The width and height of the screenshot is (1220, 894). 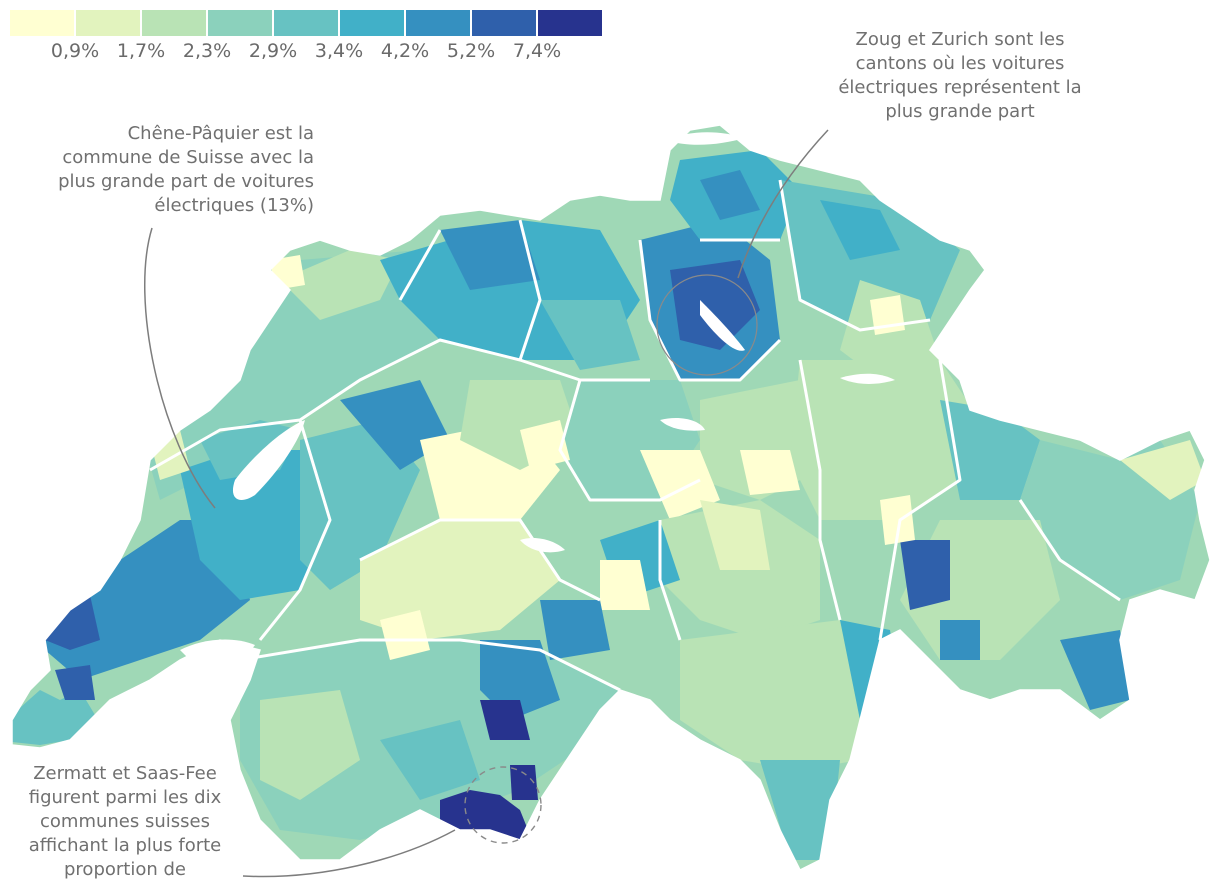 What do you see at coordinates (783, 204) in the screenshot?
I see `zoug-callout-line` at bounding box center [783, 204].